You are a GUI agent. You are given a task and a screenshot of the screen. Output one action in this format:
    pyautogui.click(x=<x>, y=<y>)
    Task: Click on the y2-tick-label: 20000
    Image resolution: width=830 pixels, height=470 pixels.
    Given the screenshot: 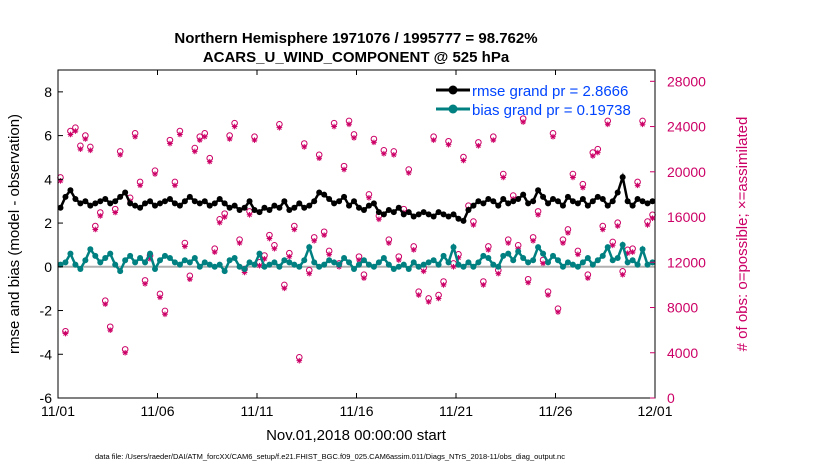 What is the action you would take?
    pyautogui.click(x=686, y=172)
    